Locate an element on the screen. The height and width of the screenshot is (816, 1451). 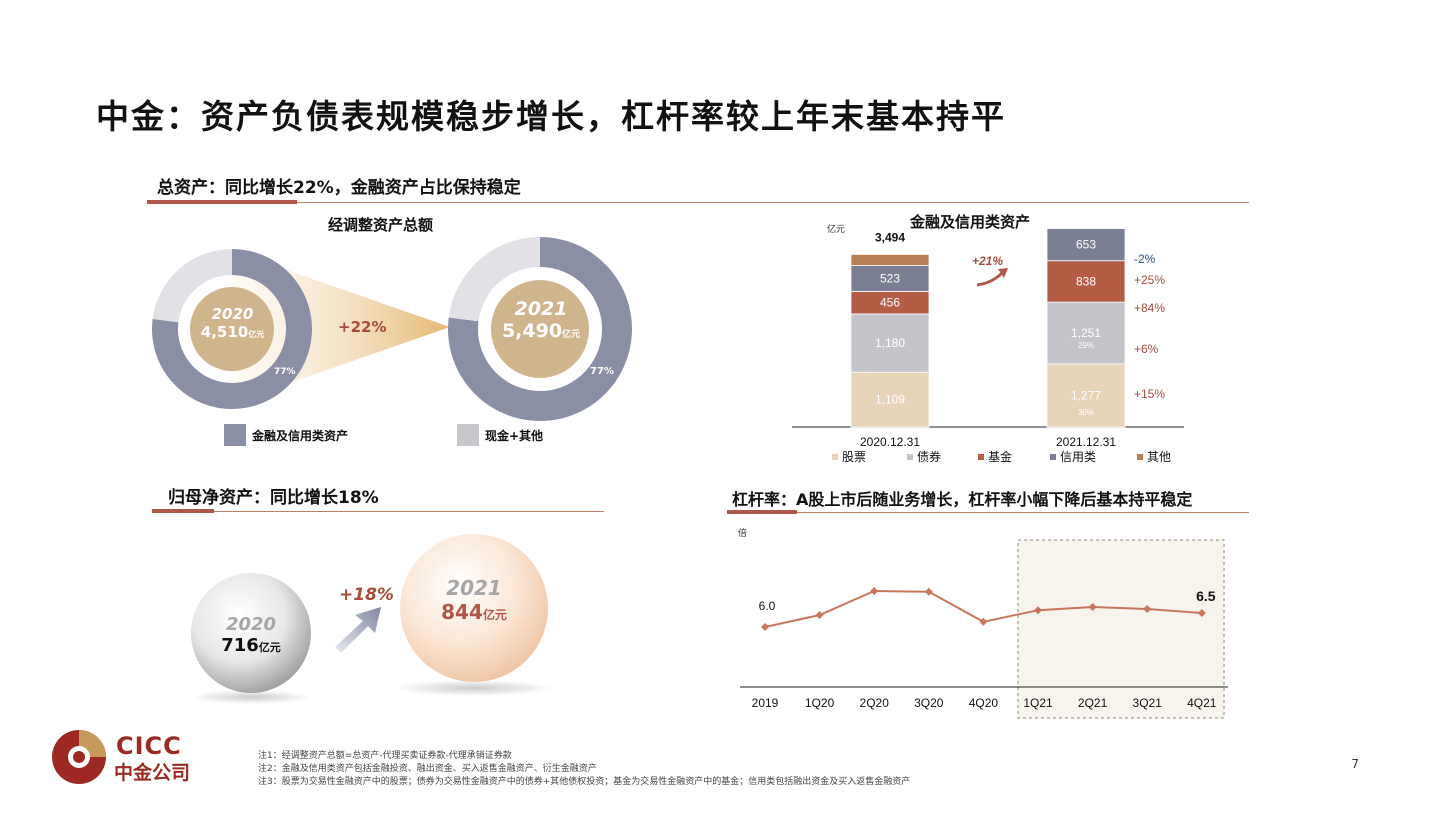
section-leverage-rule is located at coordinates (988, 512).